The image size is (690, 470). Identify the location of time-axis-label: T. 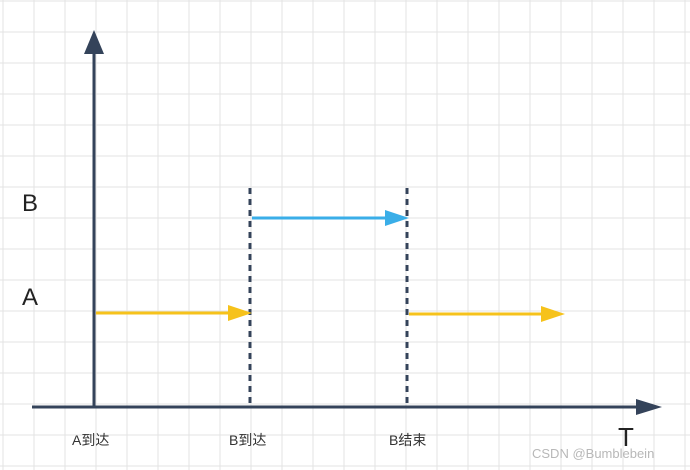
(626, 437).